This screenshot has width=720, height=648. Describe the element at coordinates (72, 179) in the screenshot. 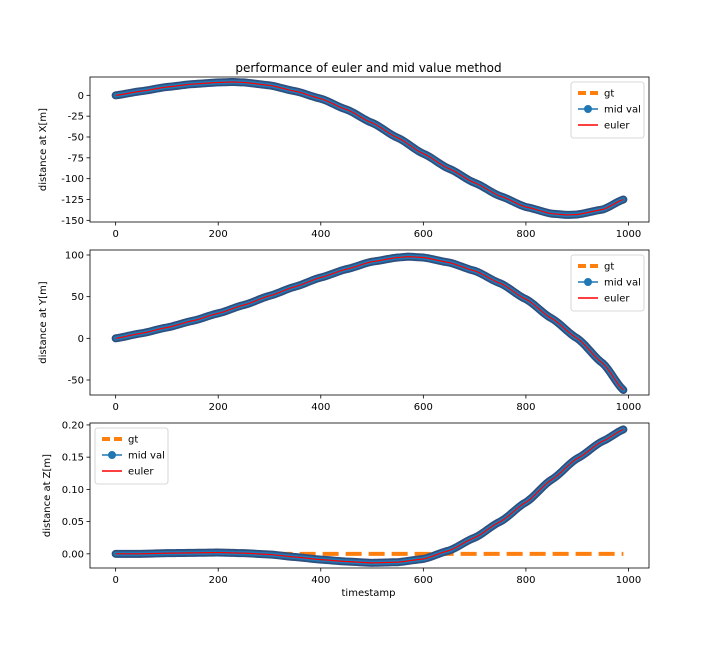

I see `y-tick-label: -100` at that location.